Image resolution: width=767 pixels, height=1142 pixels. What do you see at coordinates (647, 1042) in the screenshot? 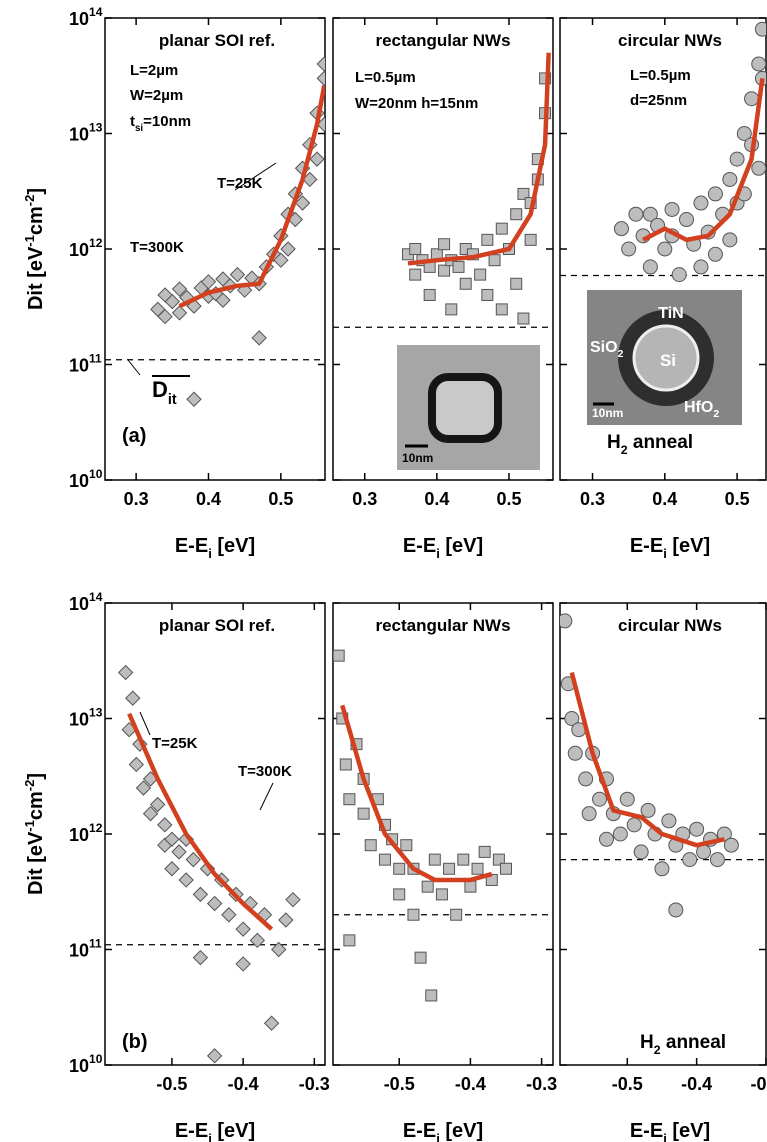
I see `text-run: H` at bounding box center [647, 1042].